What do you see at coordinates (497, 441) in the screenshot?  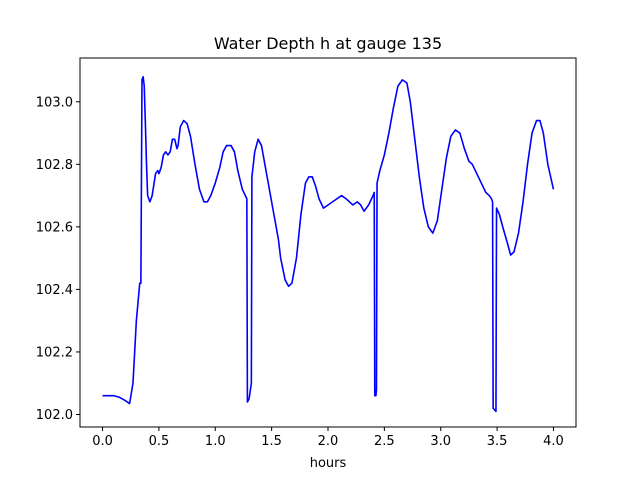 I see `x-tick-label: 3.5` at bounding box center [497, 441].